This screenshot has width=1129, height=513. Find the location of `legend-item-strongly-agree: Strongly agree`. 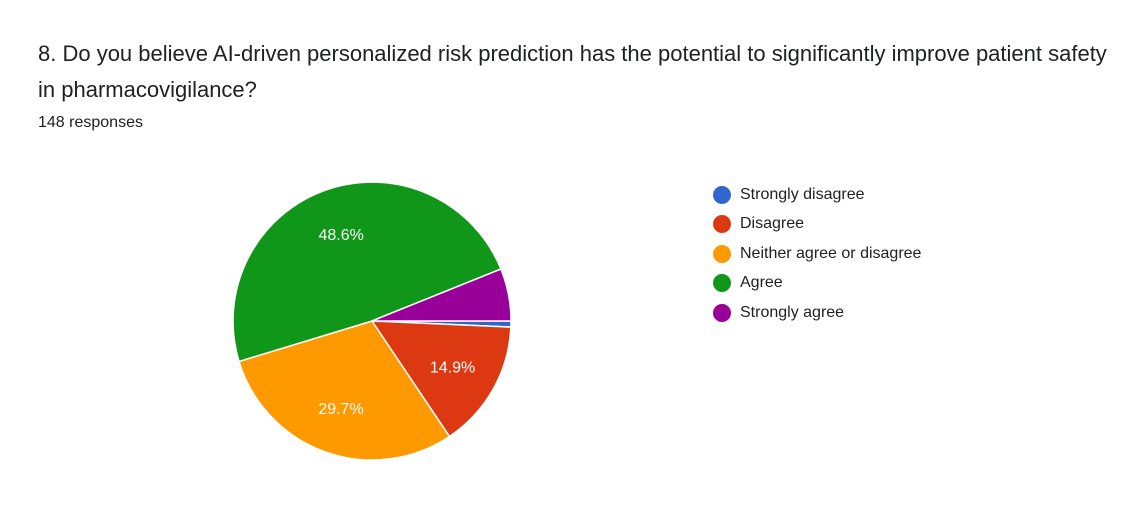

legend-item-strongly-agree: Strongly agree is located at coordinates (817, 313).